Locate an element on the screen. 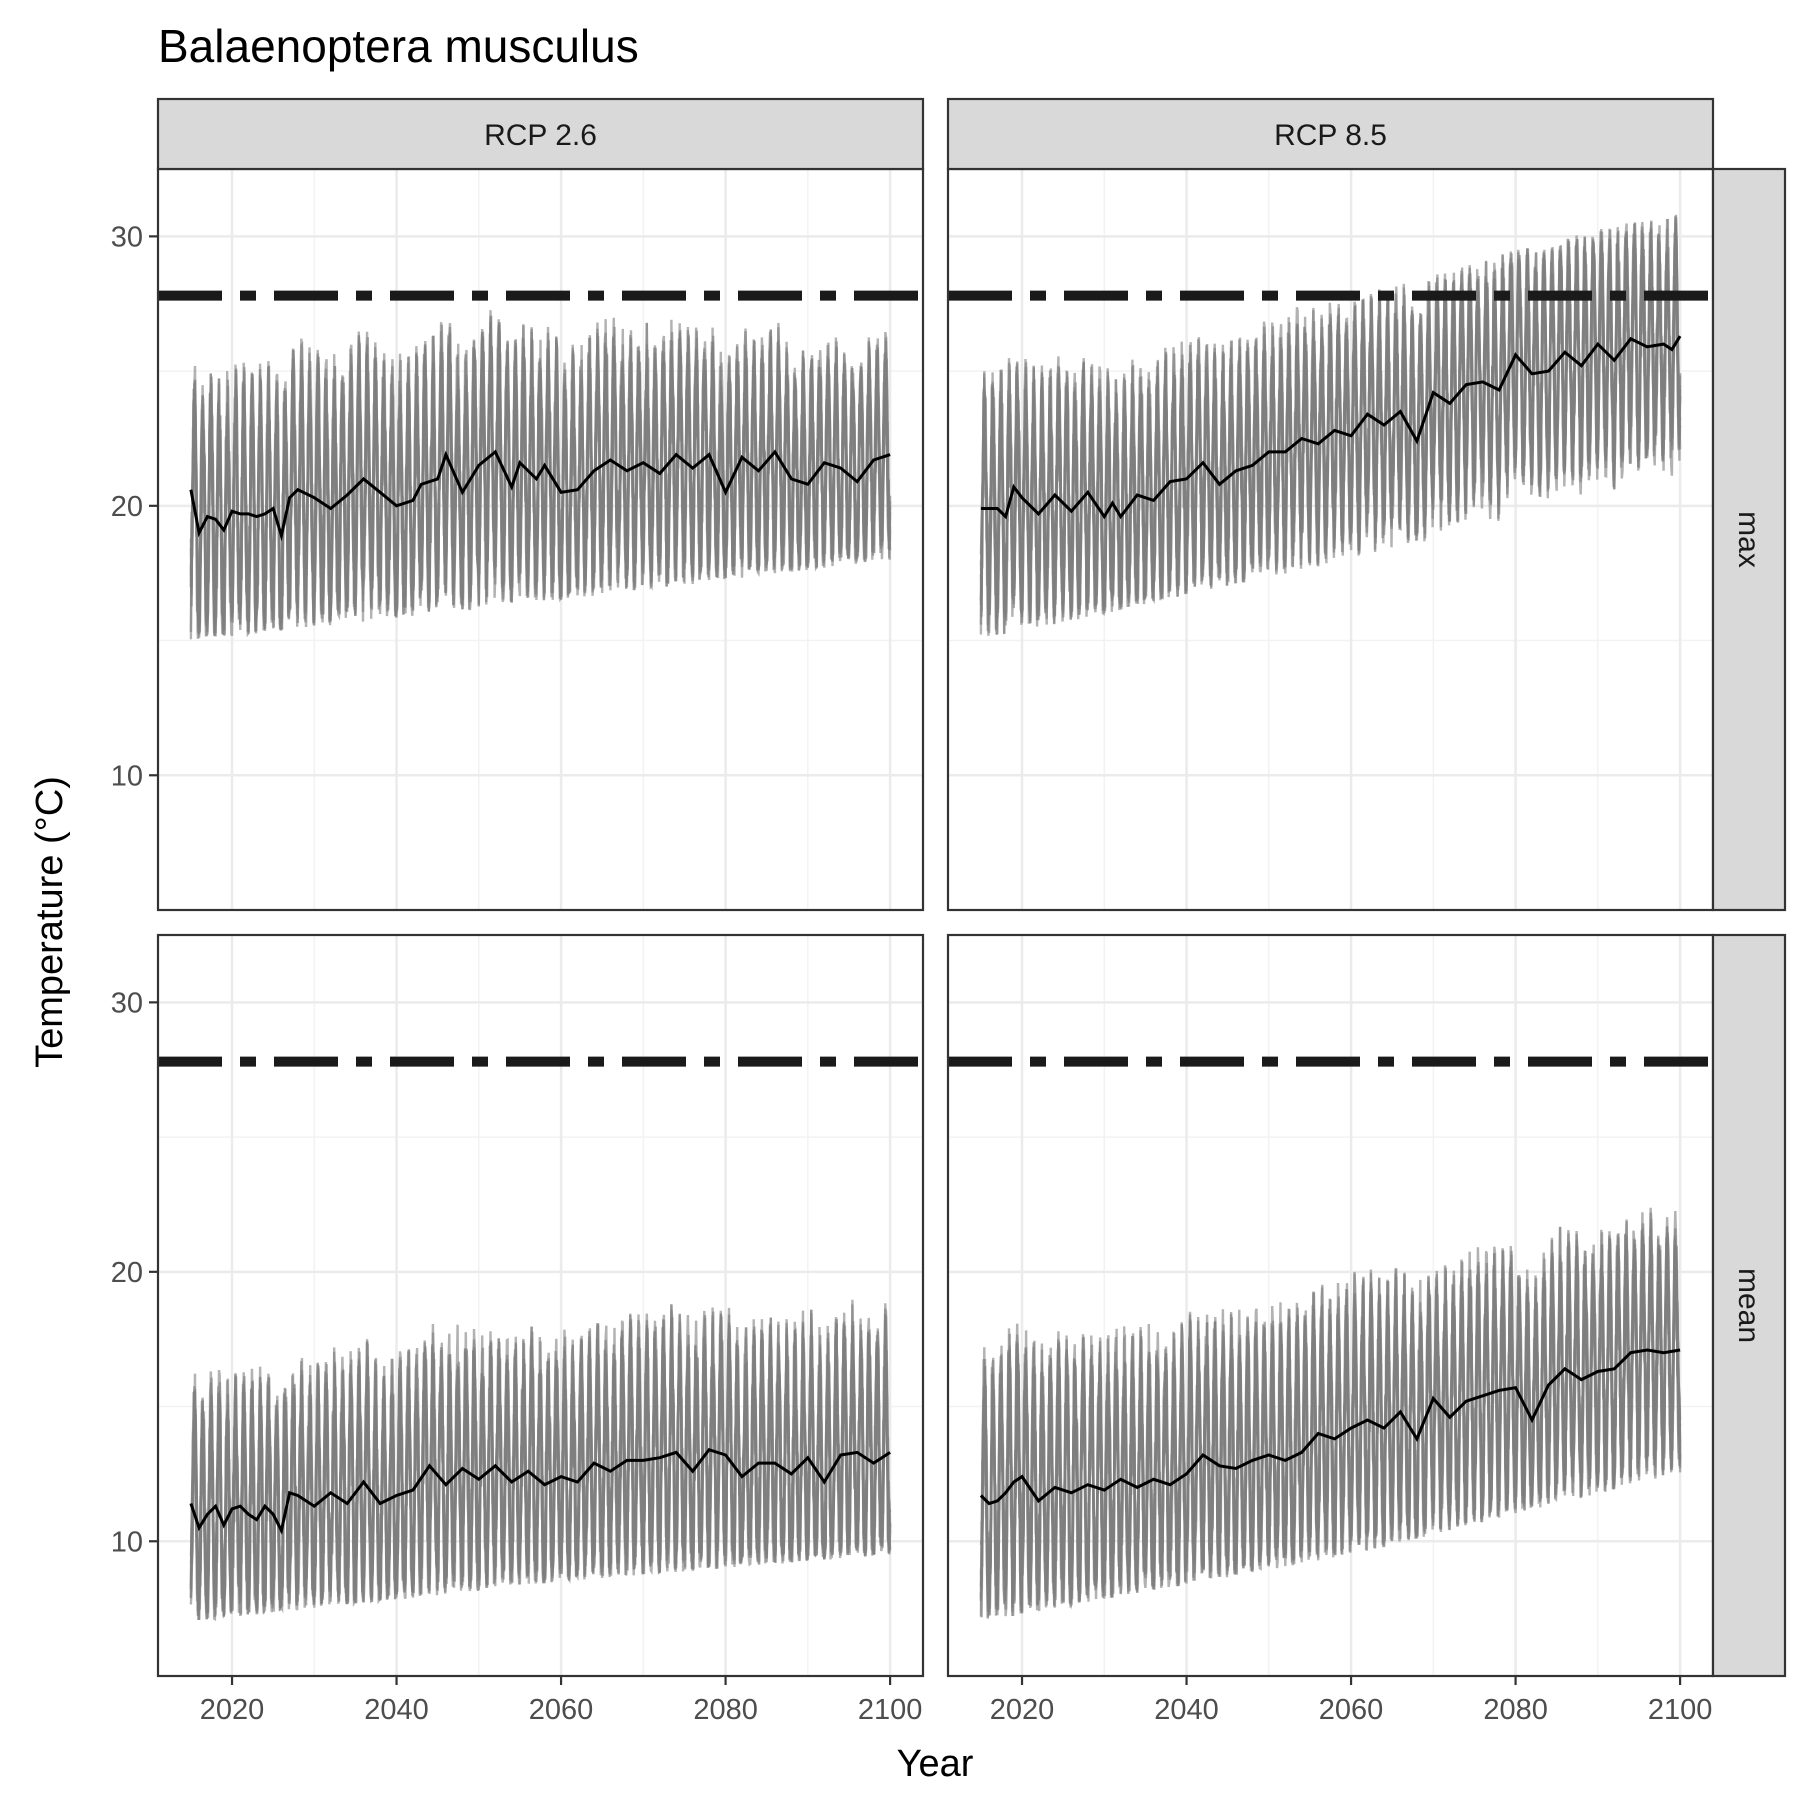  row-strip-label: max is located at coordinates (1748, 539).